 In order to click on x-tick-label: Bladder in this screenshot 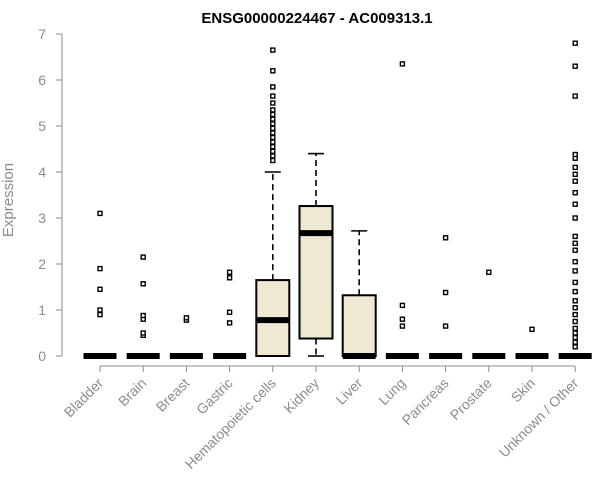, I will do `click(84, 398)`.